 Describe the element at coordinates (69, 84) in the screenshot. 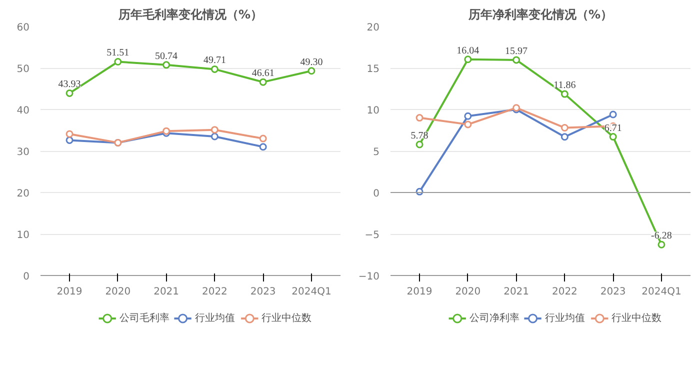

I see `data-label: 43.93` at that location.